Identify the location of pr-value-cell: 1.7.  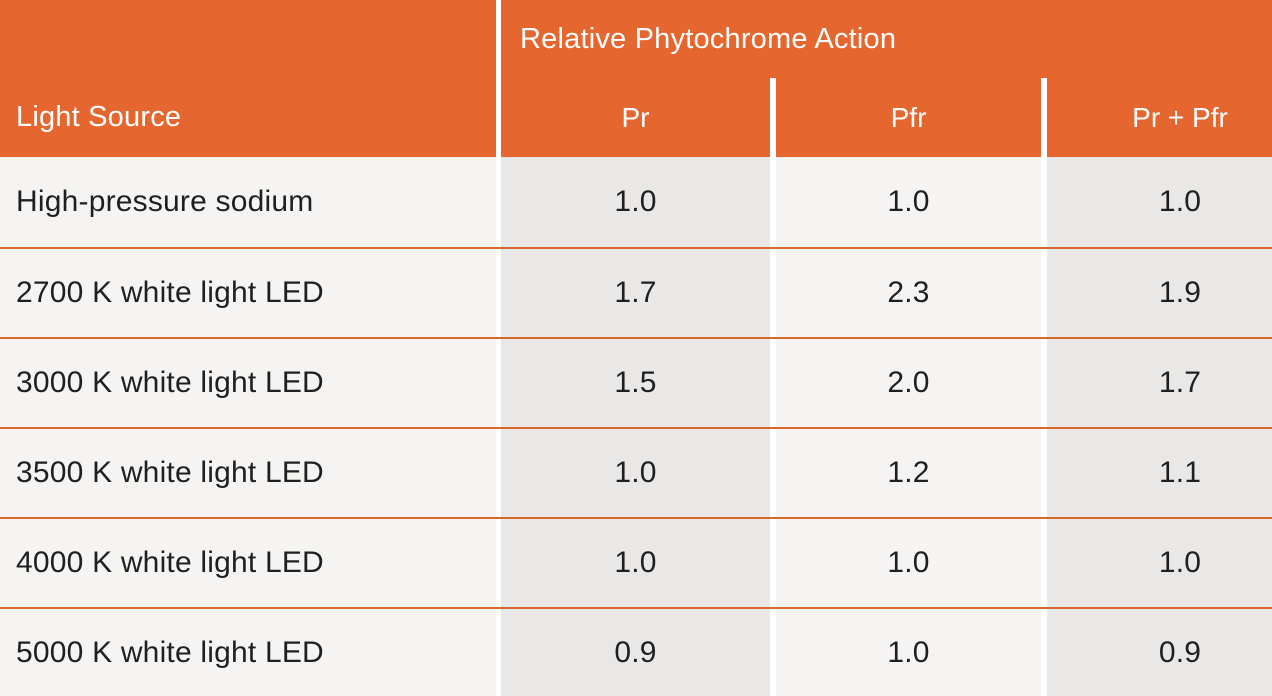
(635, 293).